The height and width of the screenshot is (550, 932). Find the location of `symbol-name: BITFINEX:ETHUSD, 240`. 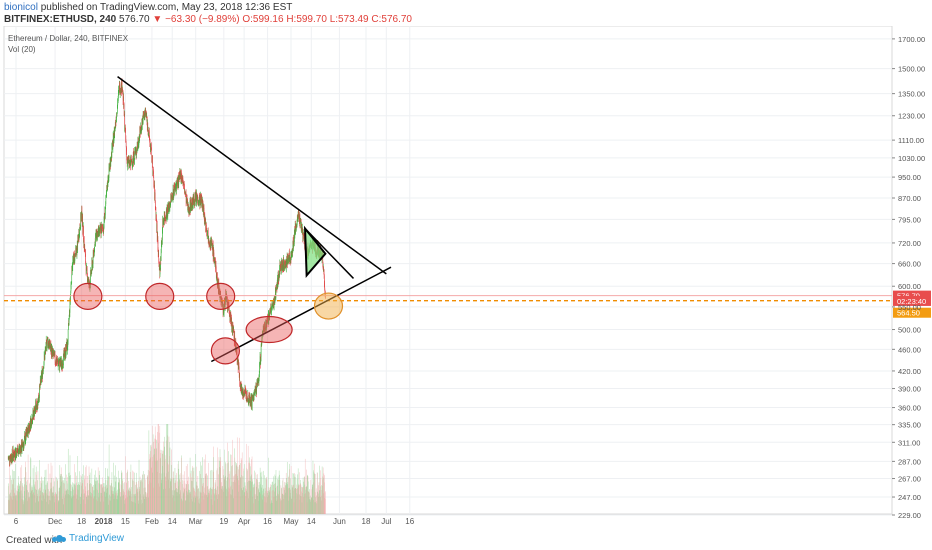

symbol-name: BITFINEX:ETHUSD, 240 is located at coordinates (60, 19).